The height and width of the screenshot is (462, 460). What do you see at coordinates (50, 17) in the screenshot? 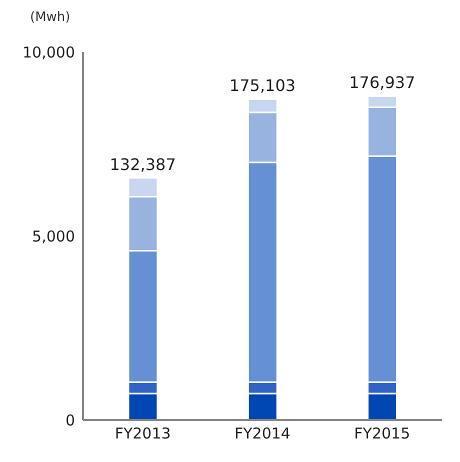
I see `y-axis-title: (Mwh)` at bounding box center [50, 17].